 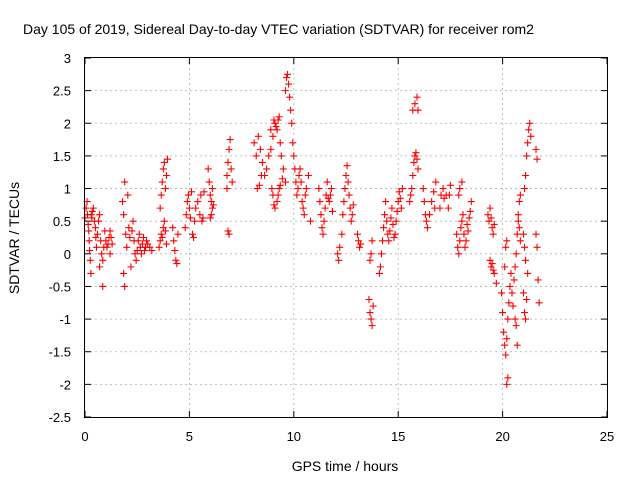 What do you see at coordinates (67, 58) in the screenshot?
I see `y-tick-label: 3` at bounding box center [67, 58].